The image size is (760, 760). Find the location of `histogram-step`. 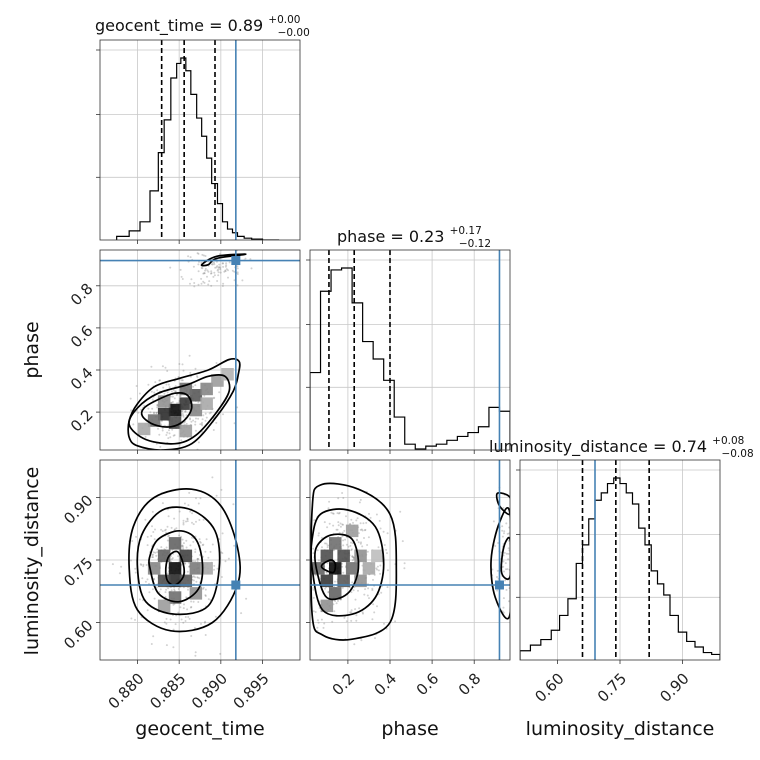

histogram-step is located at coordinates (620, 568).